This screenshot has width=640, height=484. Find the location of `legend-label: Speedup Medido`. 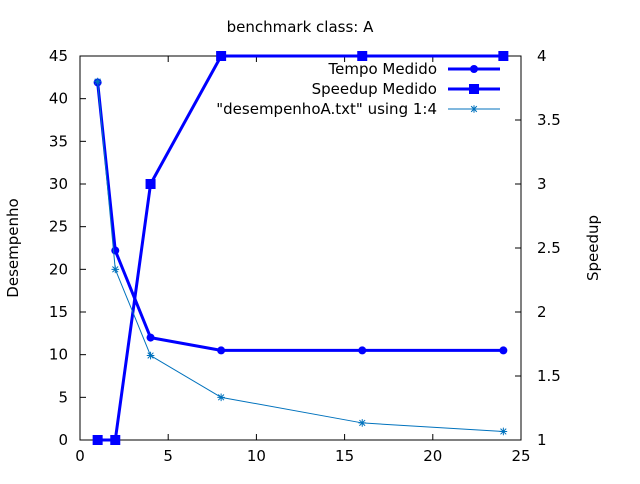

legend-label: Speedup Medido is located at coordinates (374, 89).